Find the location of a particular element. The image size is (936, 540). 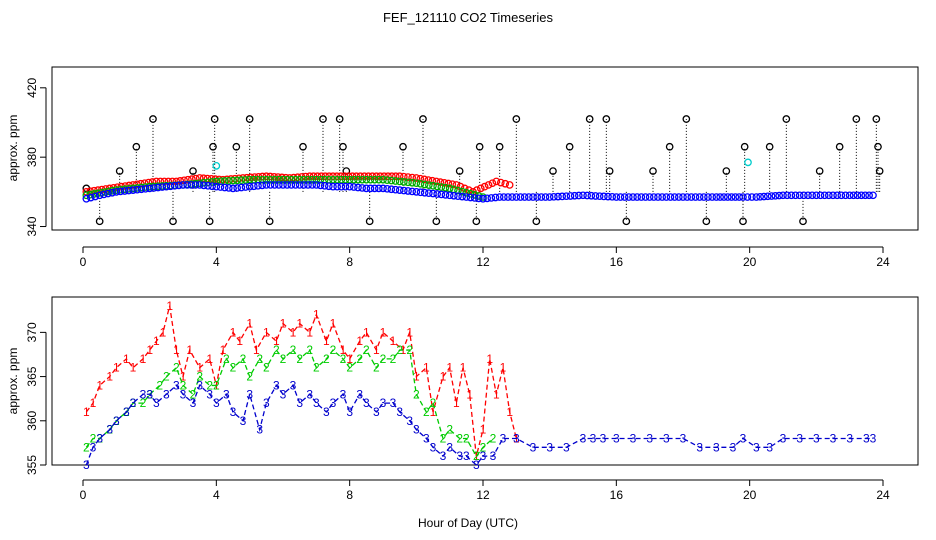

top-x-tick-label: 4 is located at coordinates (216, 262).